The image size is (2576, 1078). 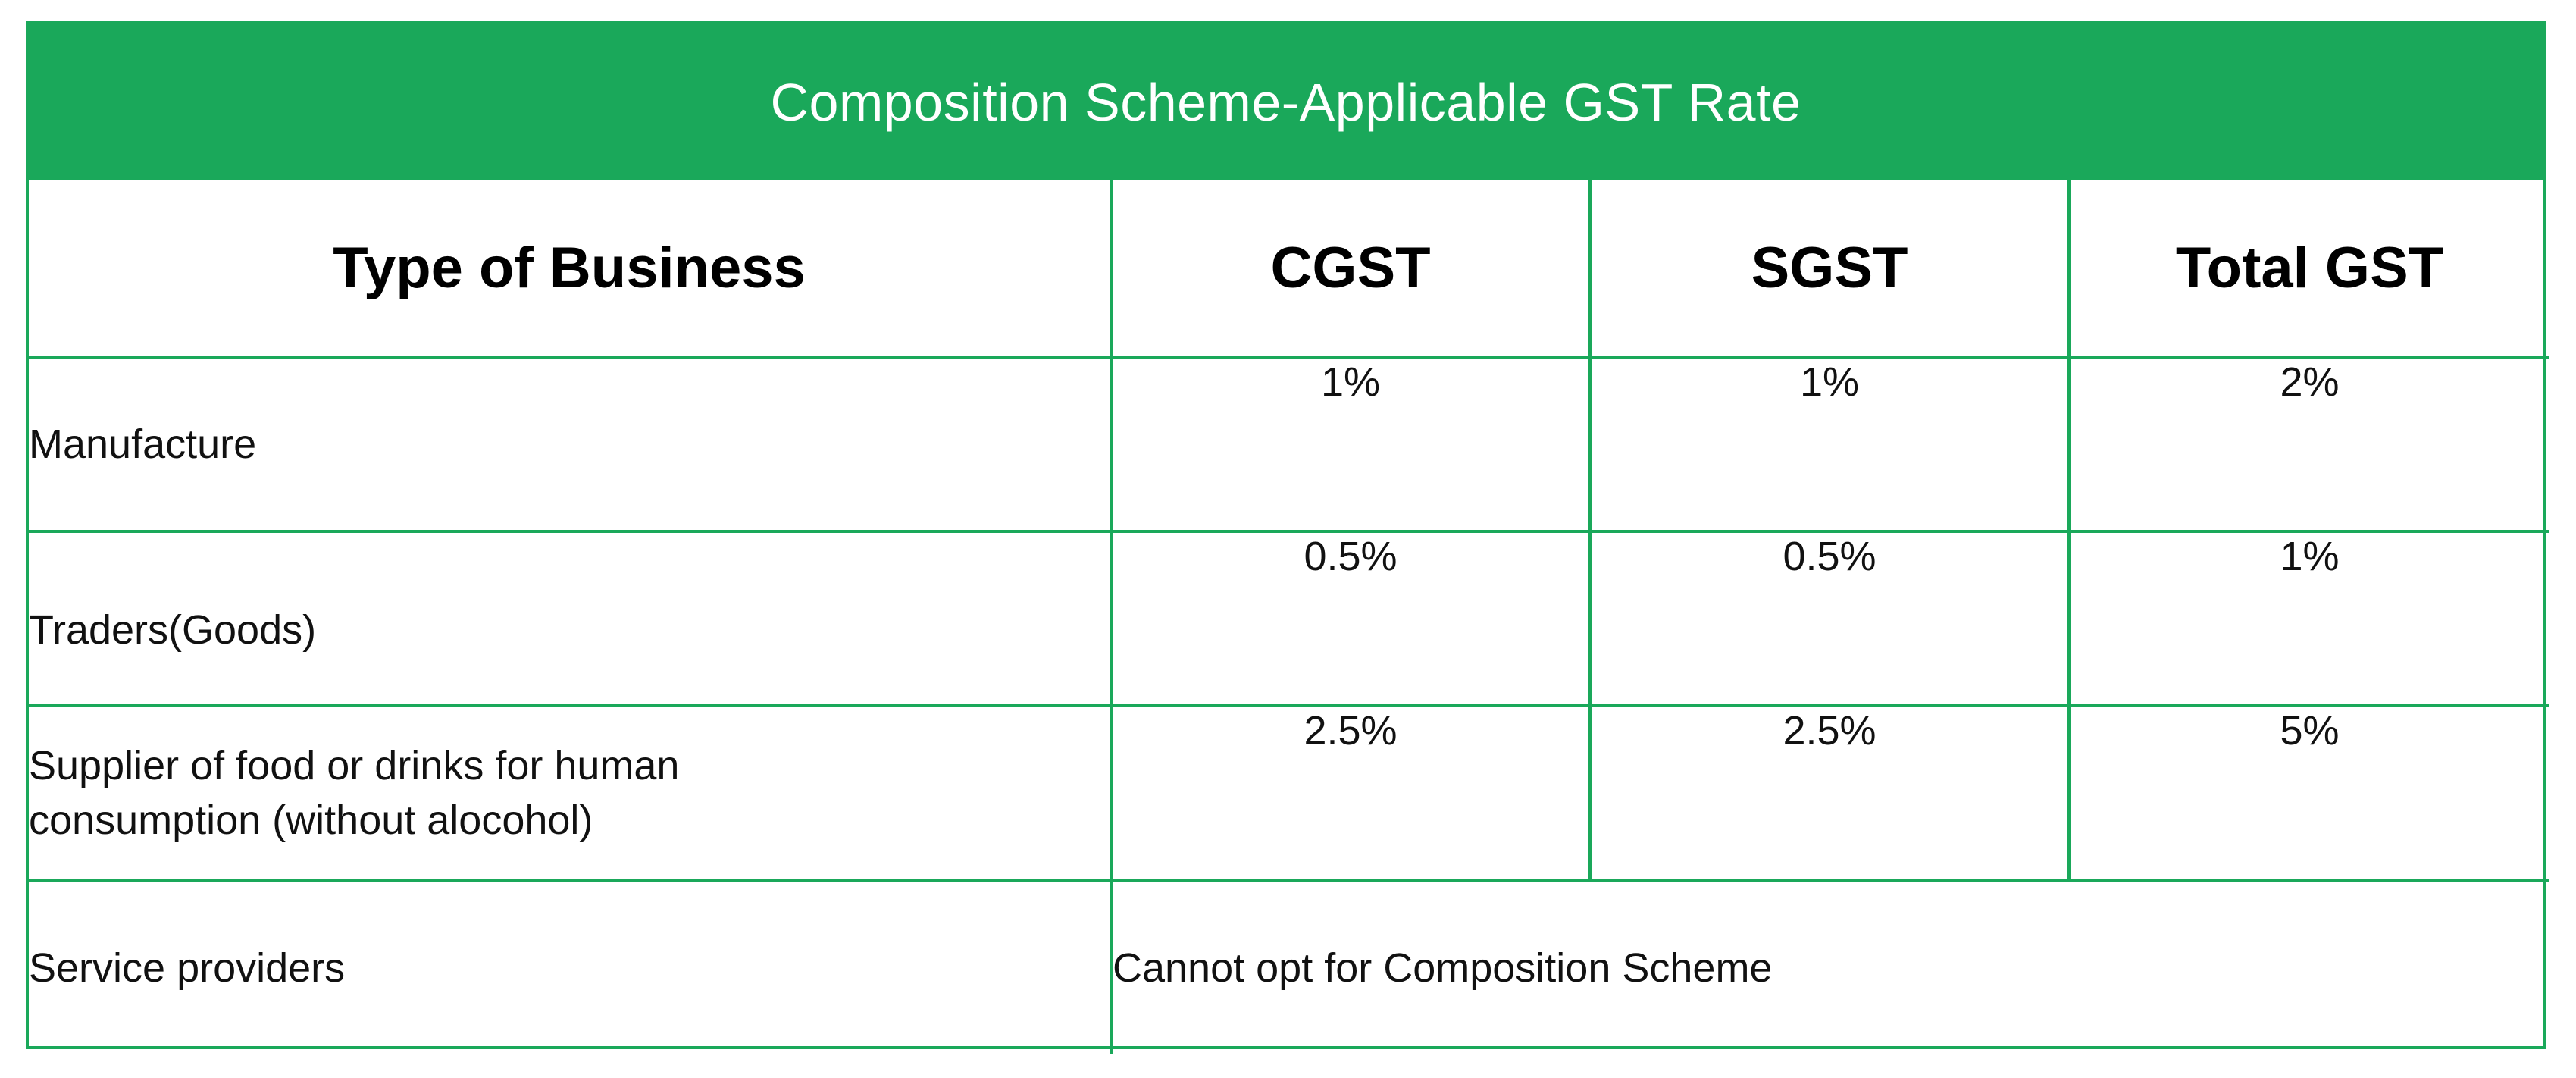 What do you see at coordinates (571, 444) in the screenshot?
I see `business-type-cell: Manufacture` at bounding box center [571, 444].